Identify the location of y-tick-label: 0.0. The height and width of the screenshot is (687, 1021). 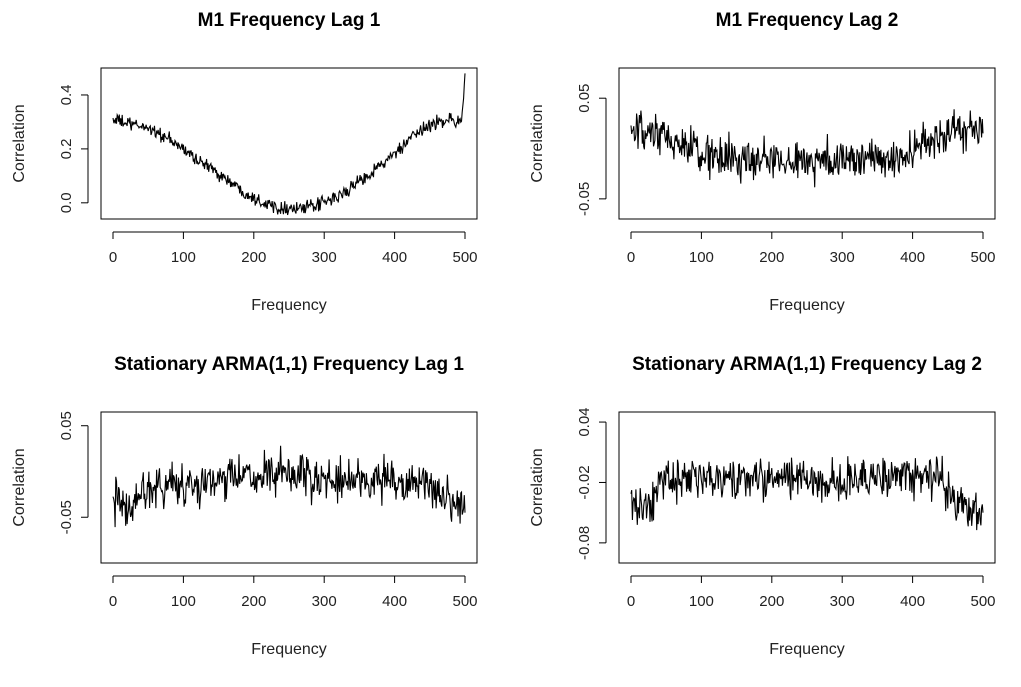
(66, 202).